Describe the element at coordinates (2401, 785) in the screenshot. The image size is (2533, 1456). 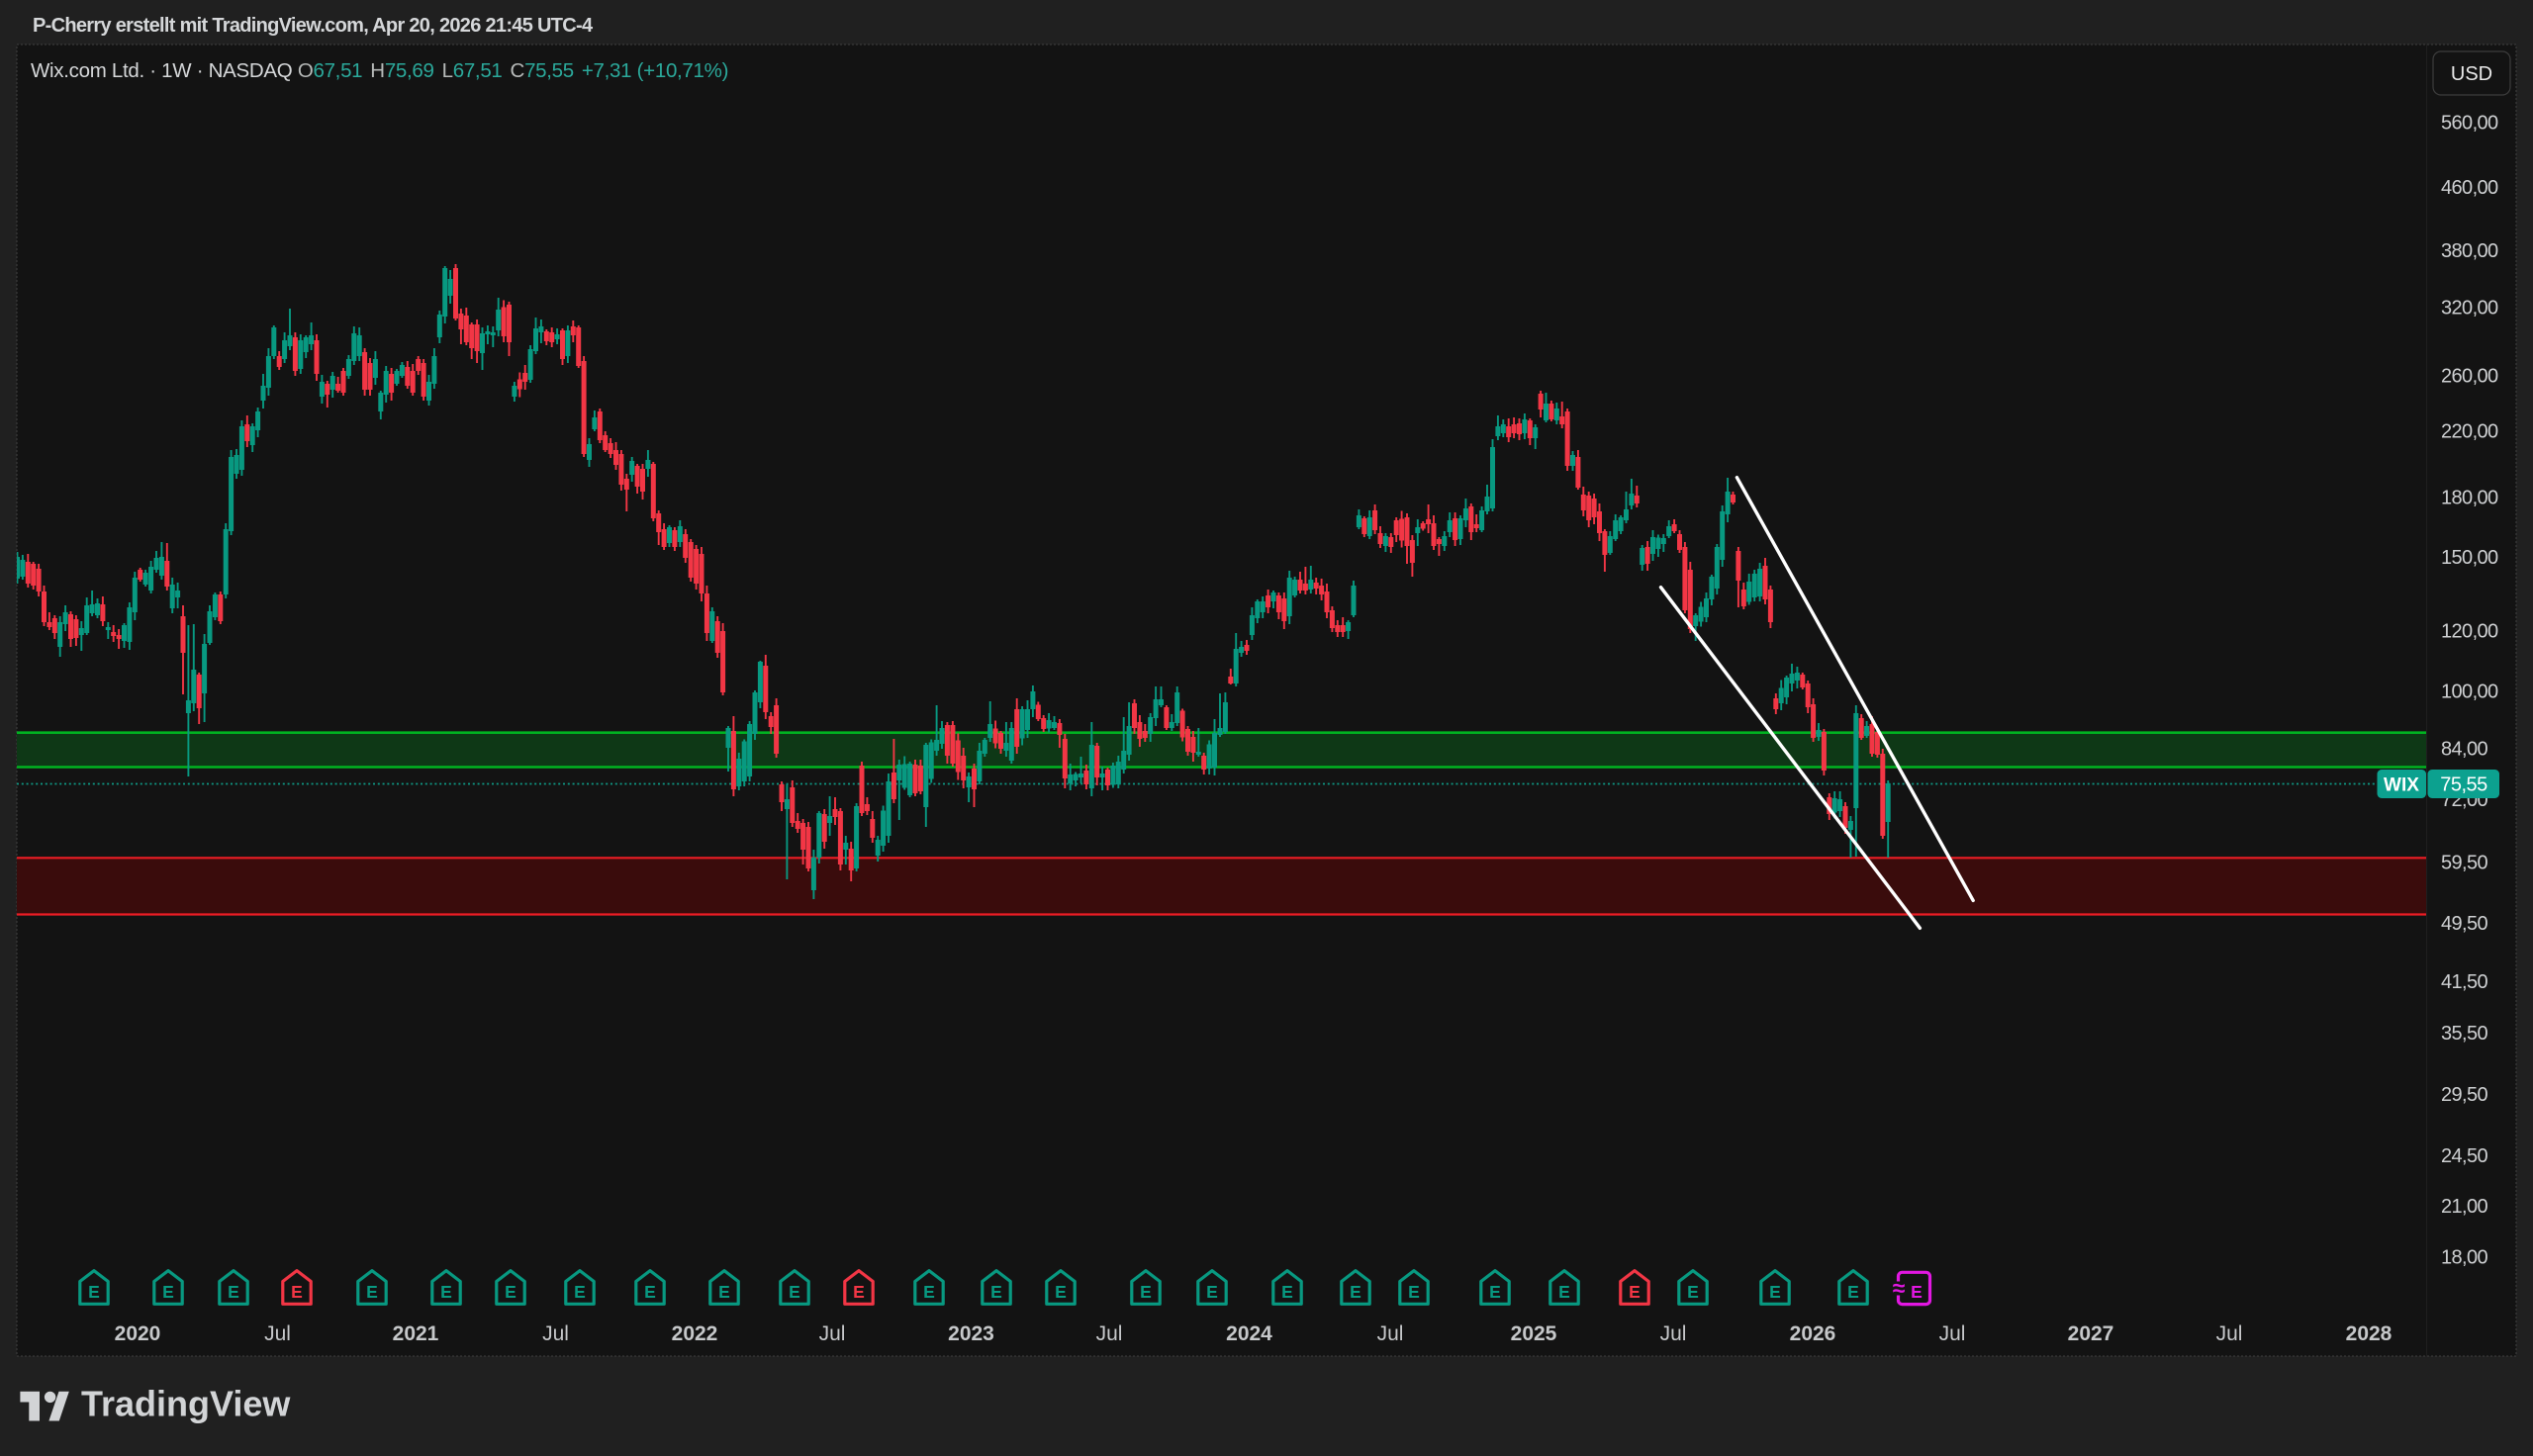
I see `svg-text: WIX` at that location.